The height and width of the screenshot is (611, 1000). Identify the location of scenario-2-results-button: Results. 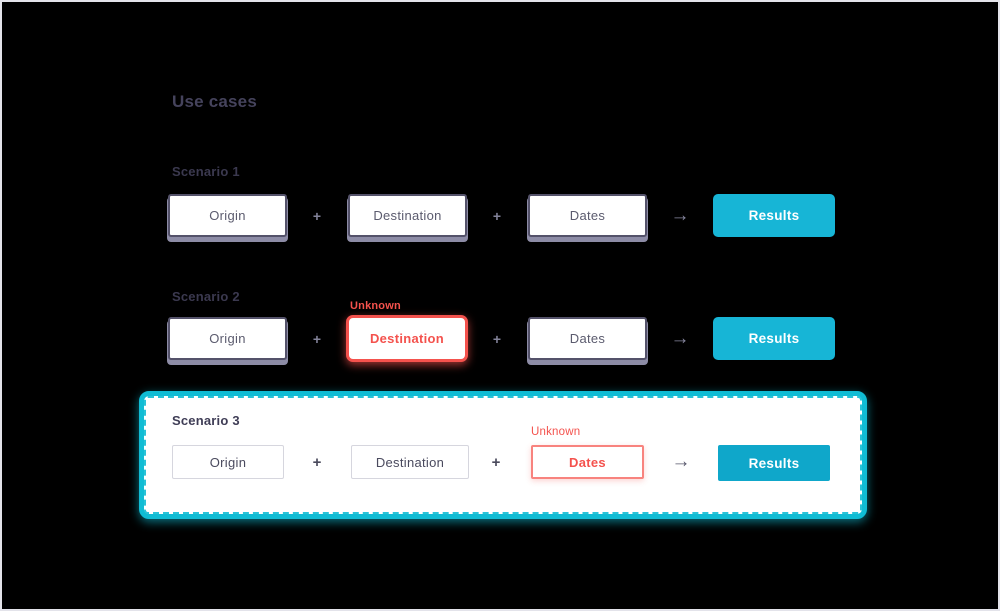
(774, 338).